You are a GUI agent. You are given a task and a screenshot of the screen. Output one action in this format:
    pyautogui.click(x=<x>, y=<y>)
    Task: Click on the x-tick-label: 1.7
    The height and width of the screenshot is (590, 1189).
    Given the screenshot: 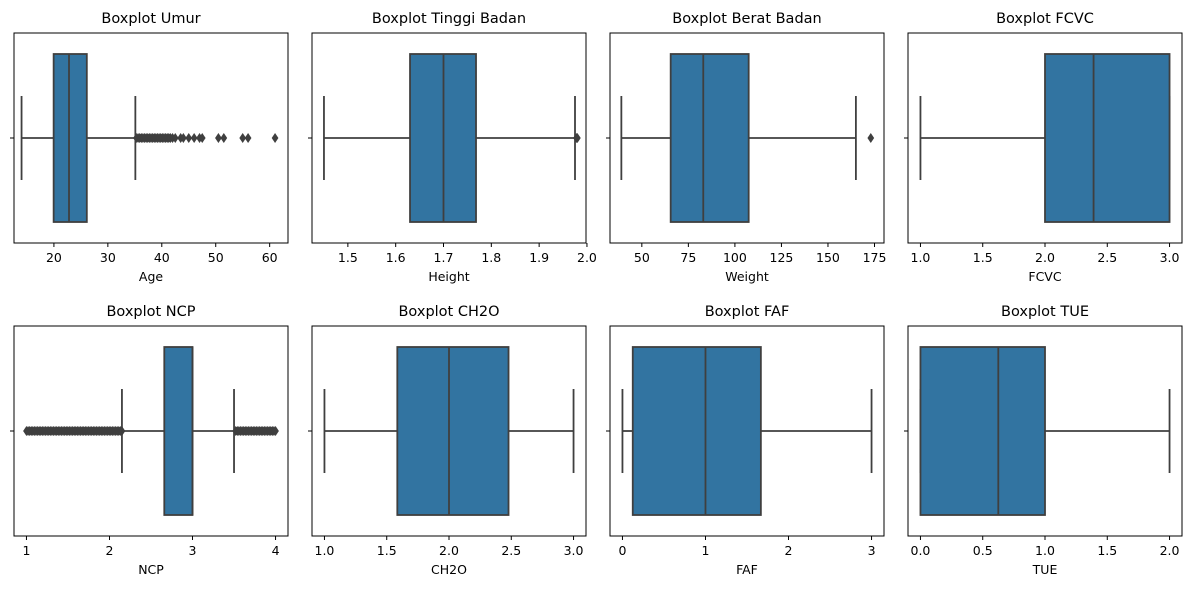 What is the action you would take?
    pyautogui.click(x=444, y=257)
    